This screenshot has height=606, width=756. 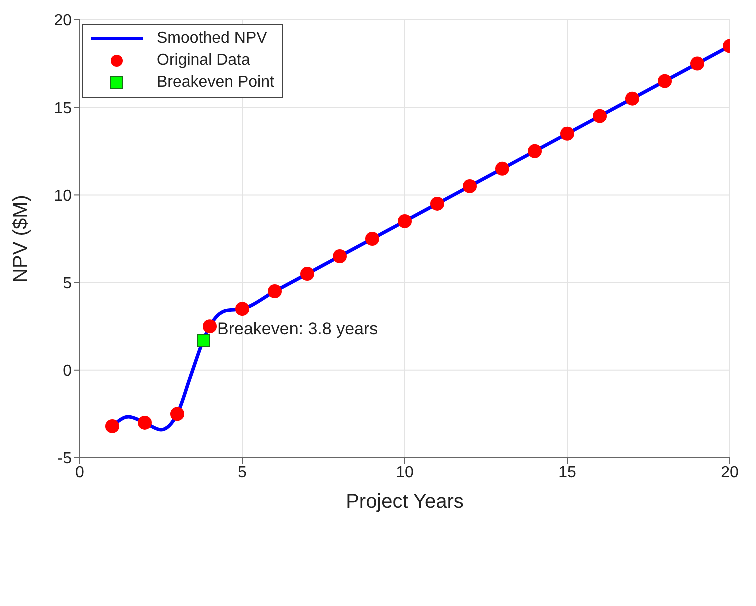 I want to click on y-tick-label: -5, so click(x=65, y=459).